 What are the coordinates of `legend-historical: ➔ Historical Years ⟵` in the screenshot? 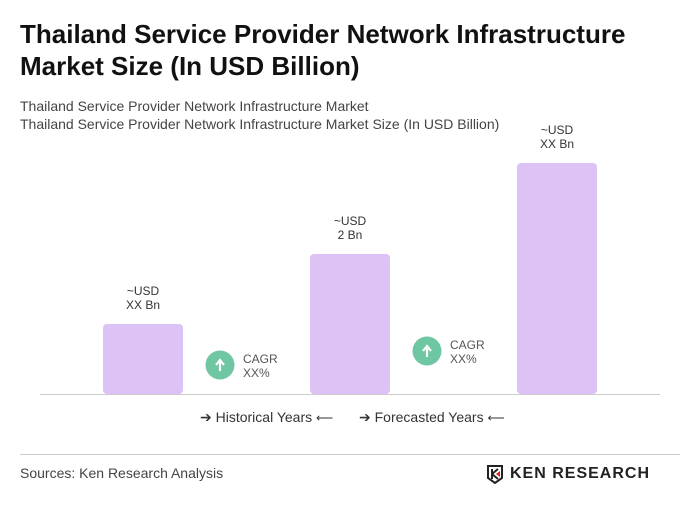 It's located at (267, 417).